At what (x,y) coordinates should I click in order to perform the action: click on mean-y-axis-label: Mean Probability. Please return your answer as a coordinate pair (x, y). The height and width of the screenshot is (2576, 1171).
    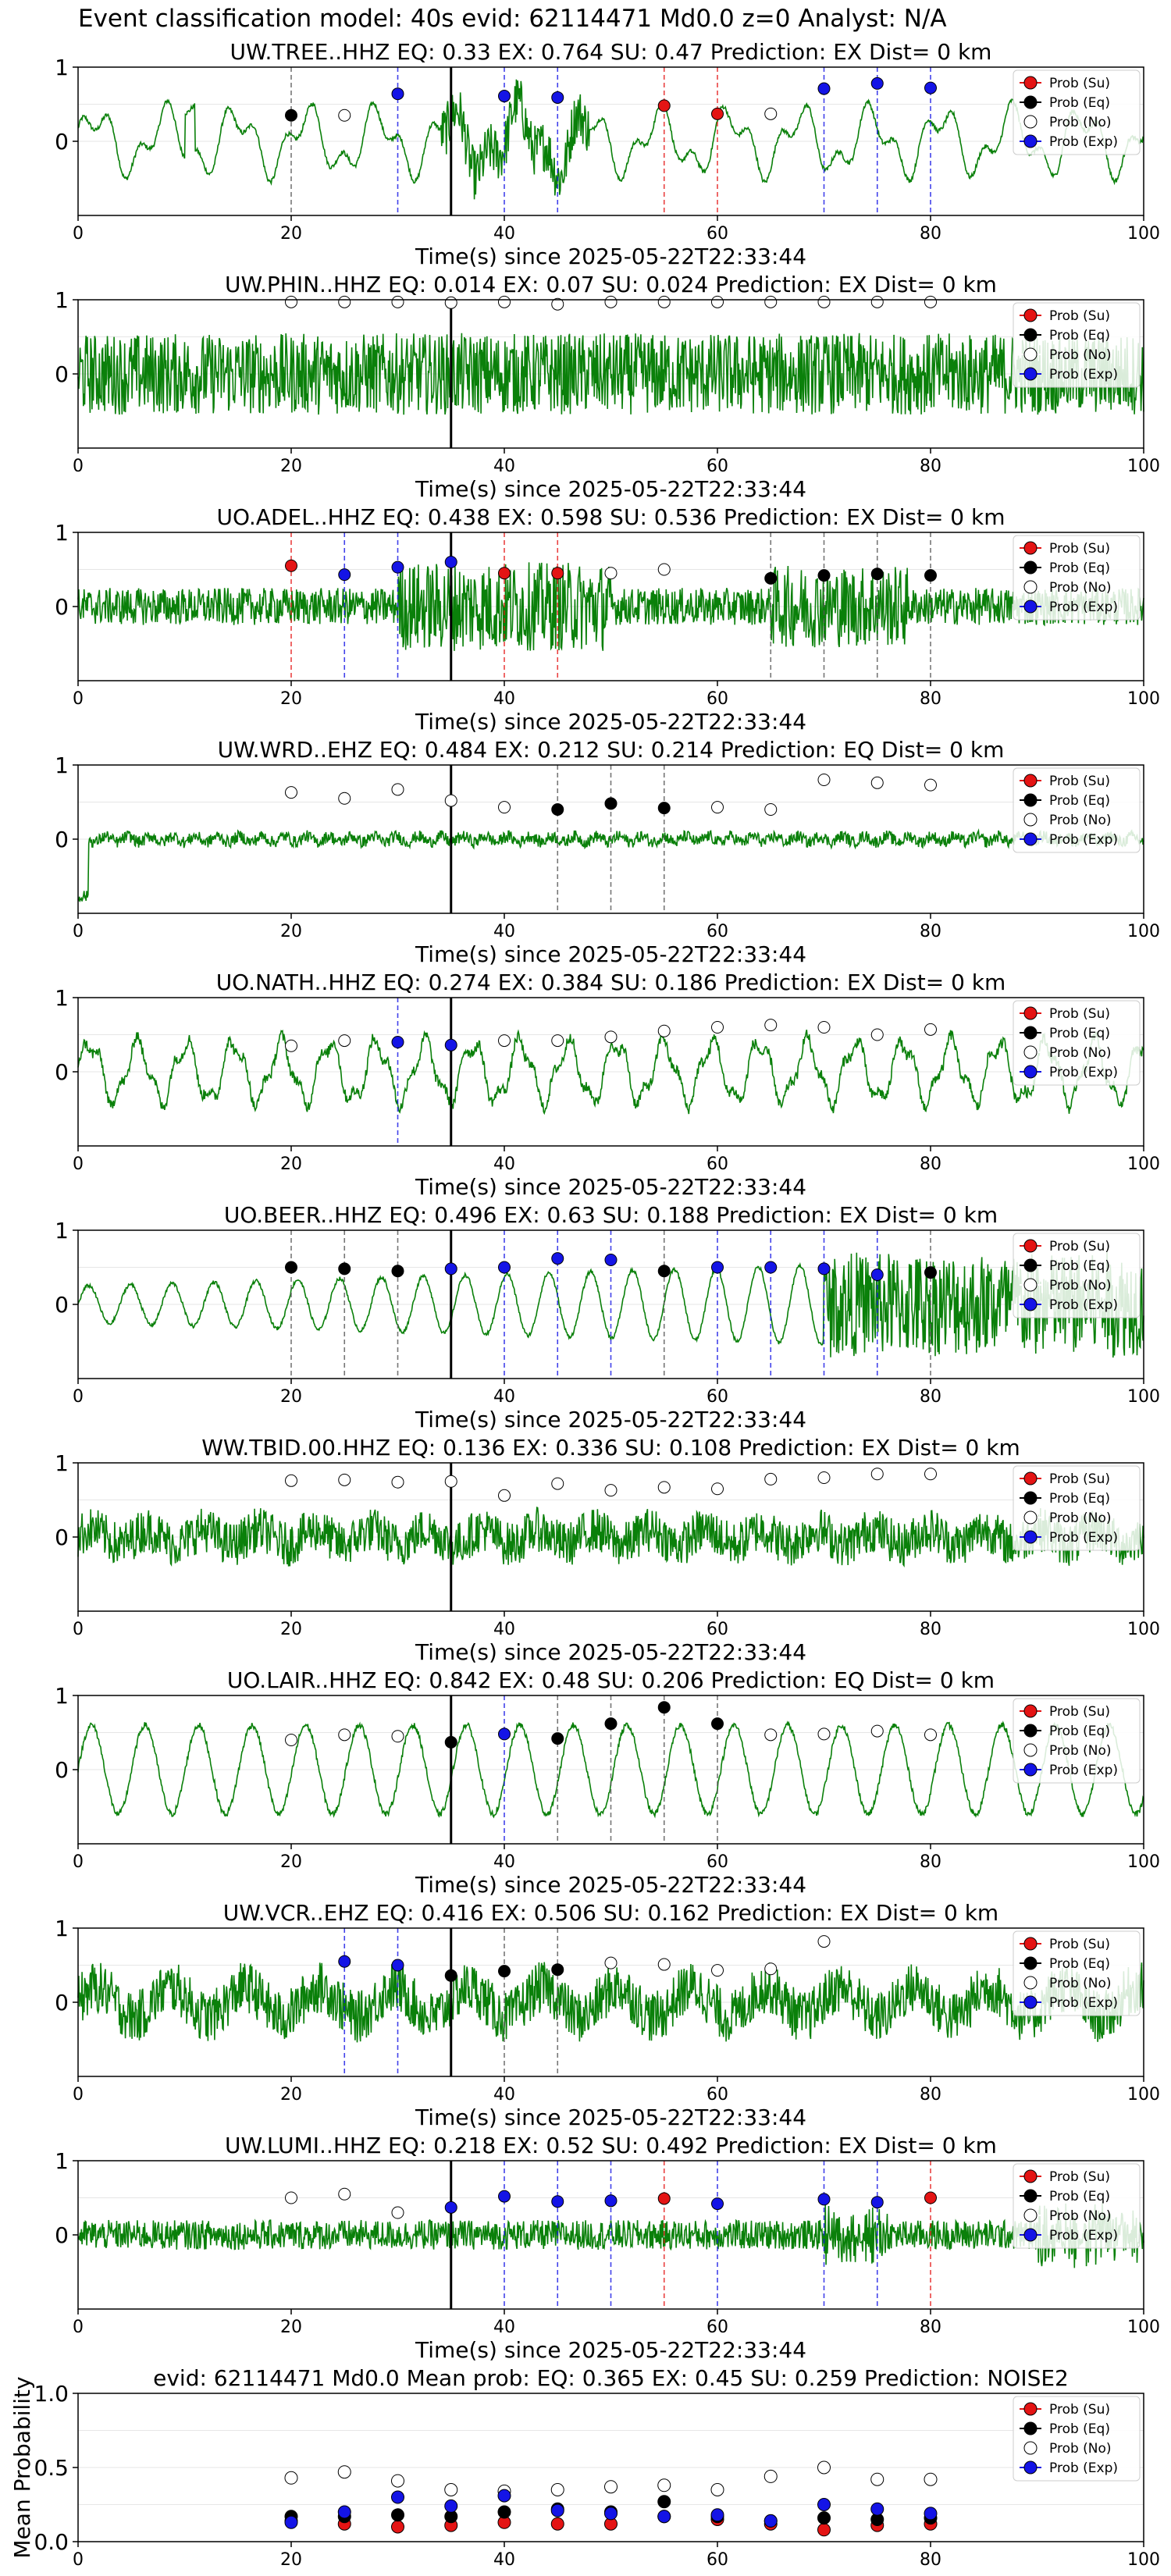
    Looking at the image, I should click on (22, 2467).